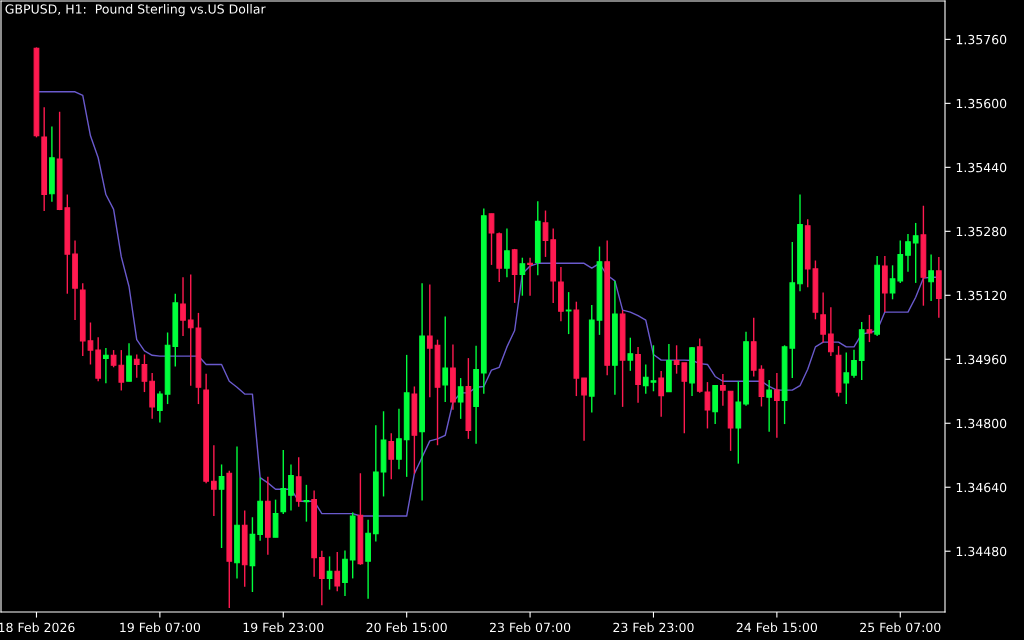  I want to click on y-tick-label: 1.34640, so click(981, 487).